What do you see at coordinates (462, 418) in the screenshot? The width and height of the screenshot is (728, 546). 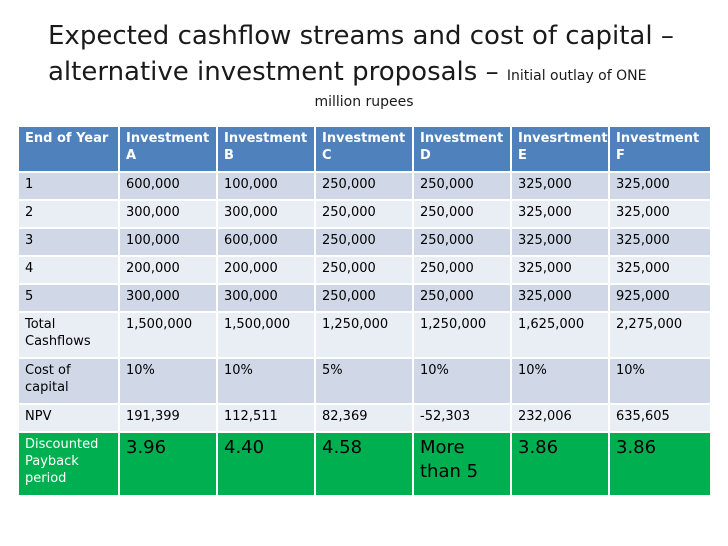 I see `table-cell: -52,303` at bounding box center [462, 418].